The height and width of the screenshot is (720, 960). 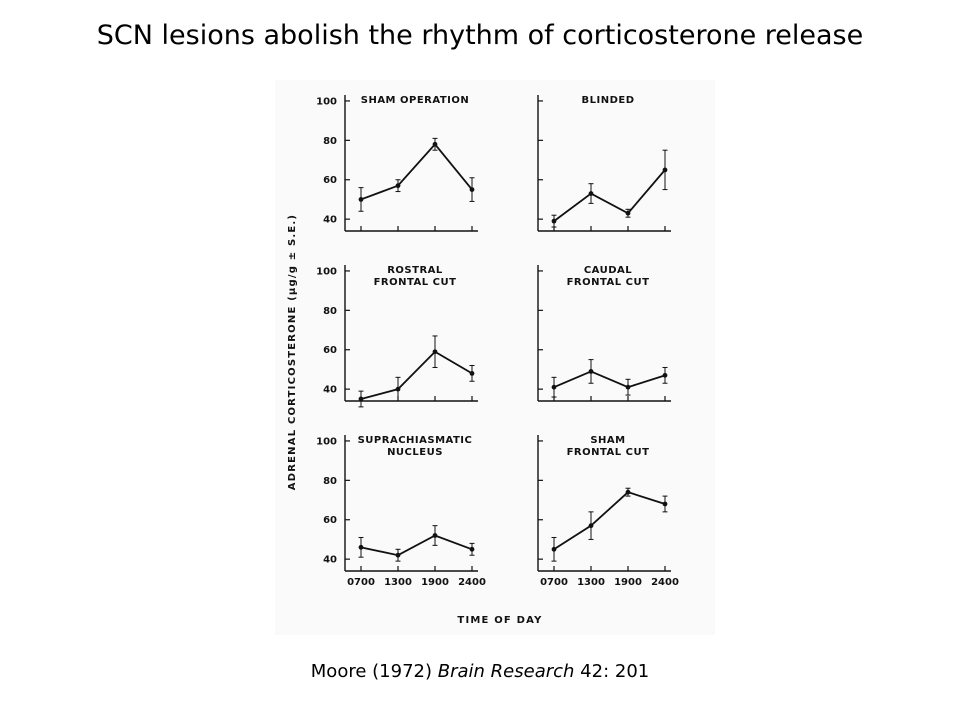 I want to click on panel-1-title-line: SHAM OPERATION, so click(x=415, y=100).